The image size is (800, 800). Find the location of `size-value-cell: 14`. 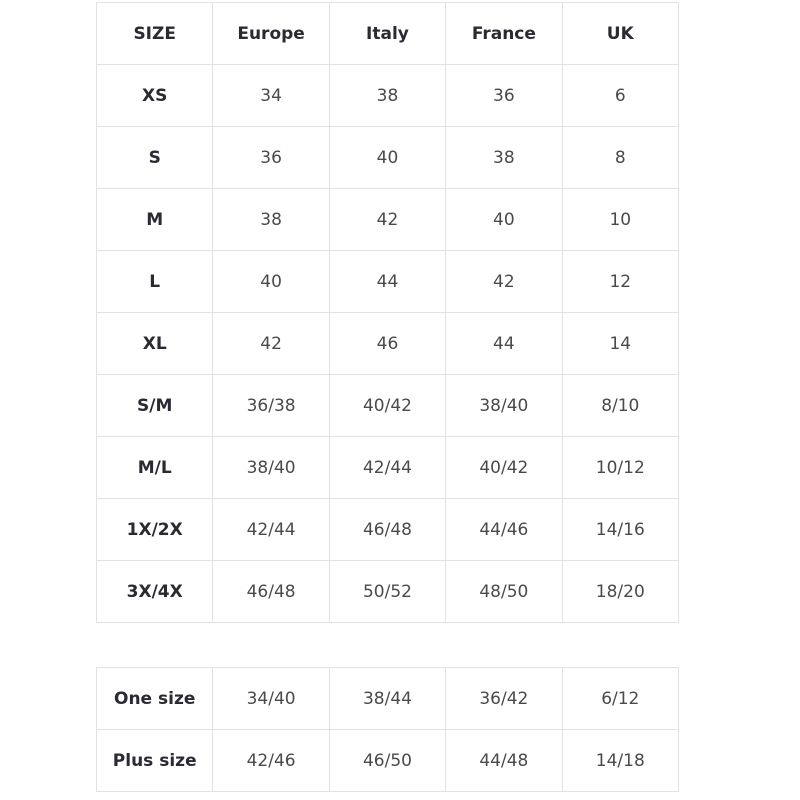

size-value-cell: 14 is located at coordinates (620, 343).